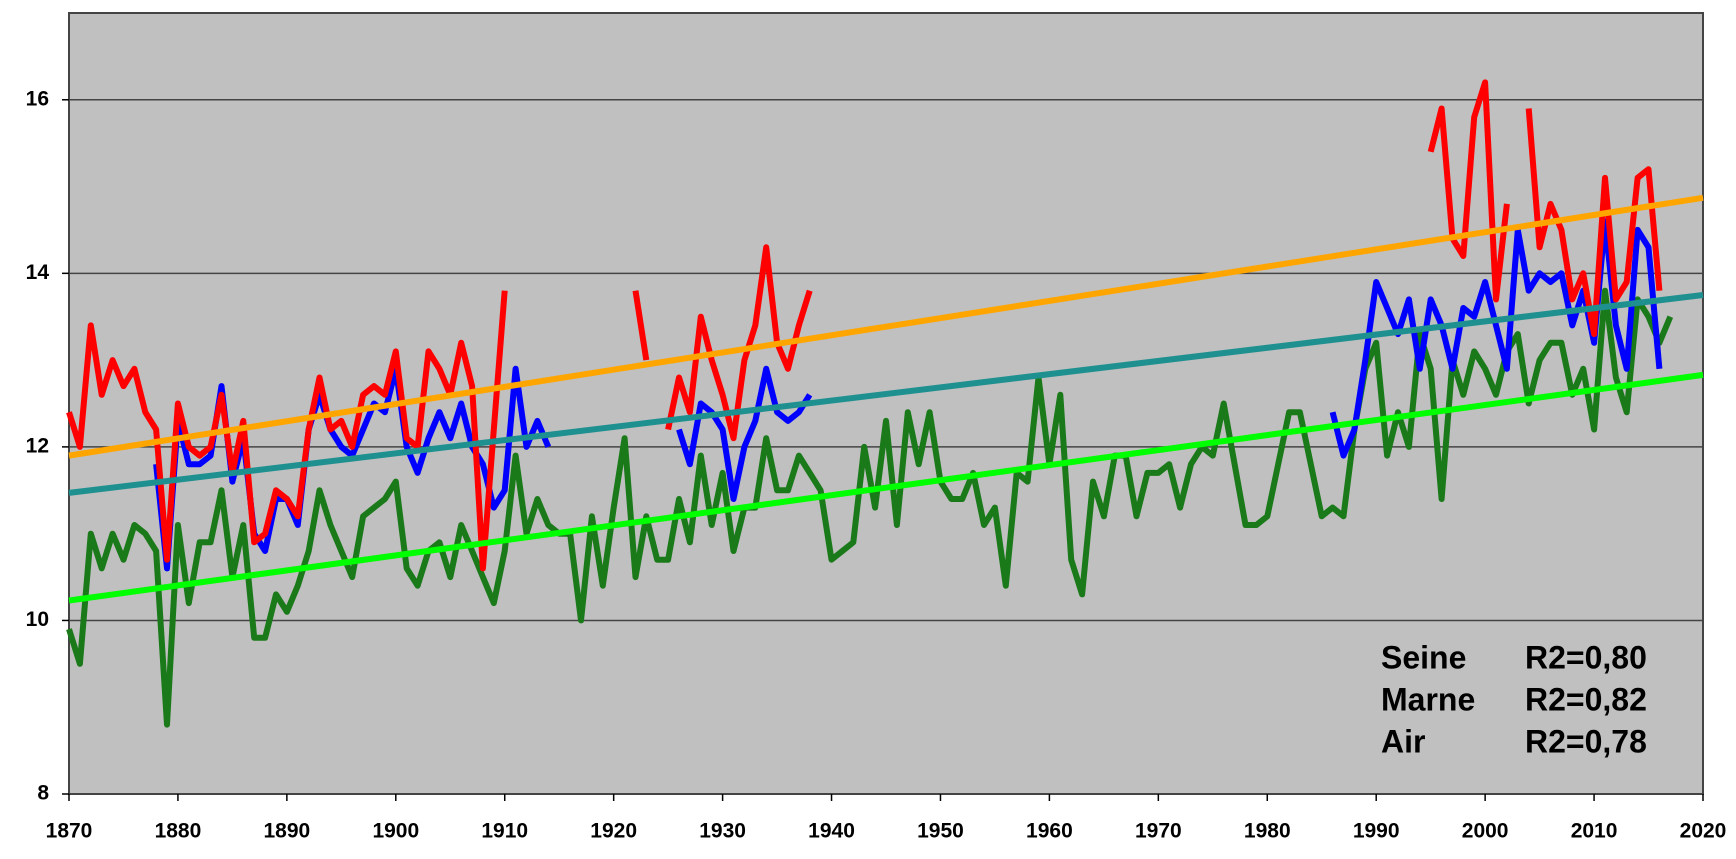  What do you see at coordinates (1485, 831) in the screenshot?
I see `x-tick-label: 2000` at bounding box center [1485, 831].